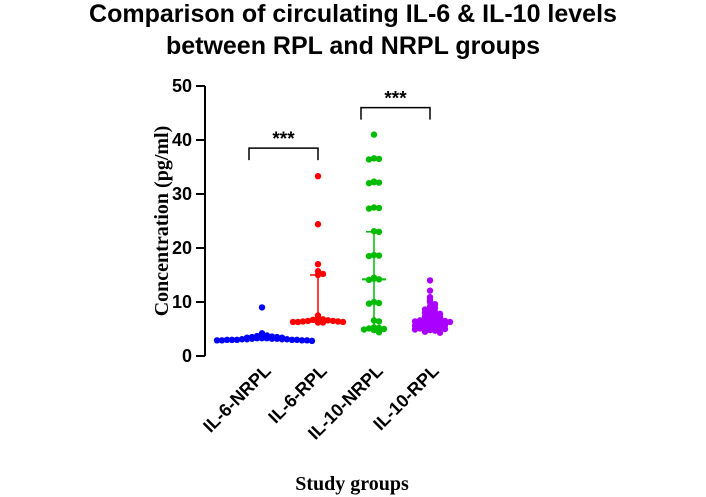 The image size is (706, 497). Describe the element at coordinates (352, 484) in the screenshot. I see `x-axis-label: Study groups` at that location.